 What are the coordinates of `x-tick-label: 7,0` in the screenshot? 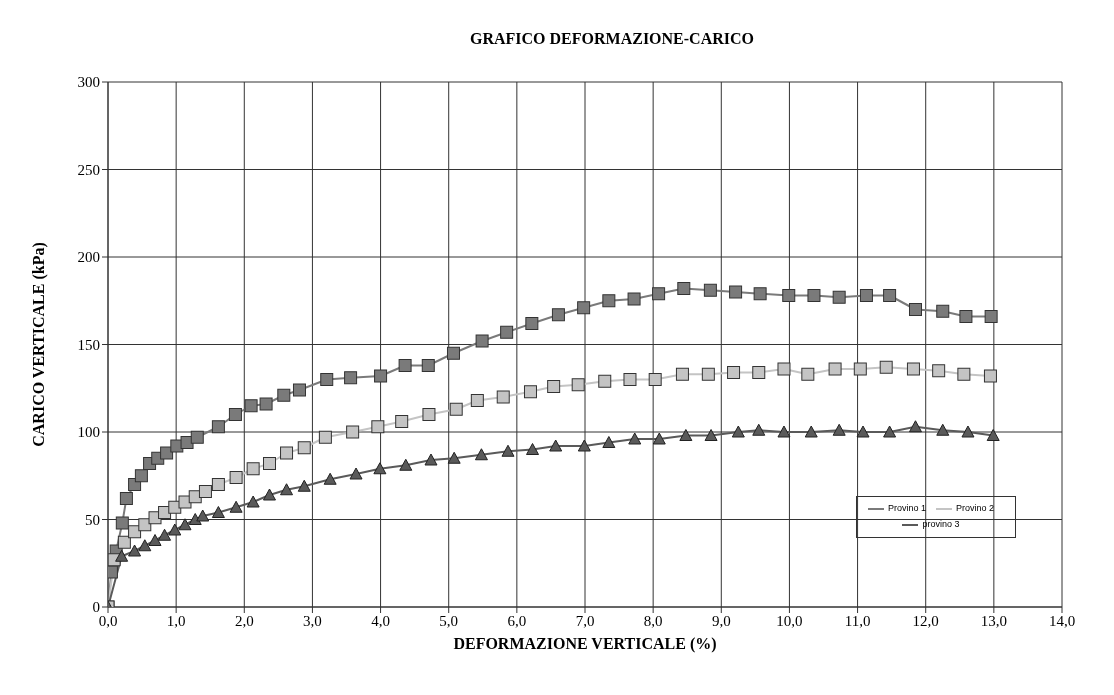 It's located at (585, 620).